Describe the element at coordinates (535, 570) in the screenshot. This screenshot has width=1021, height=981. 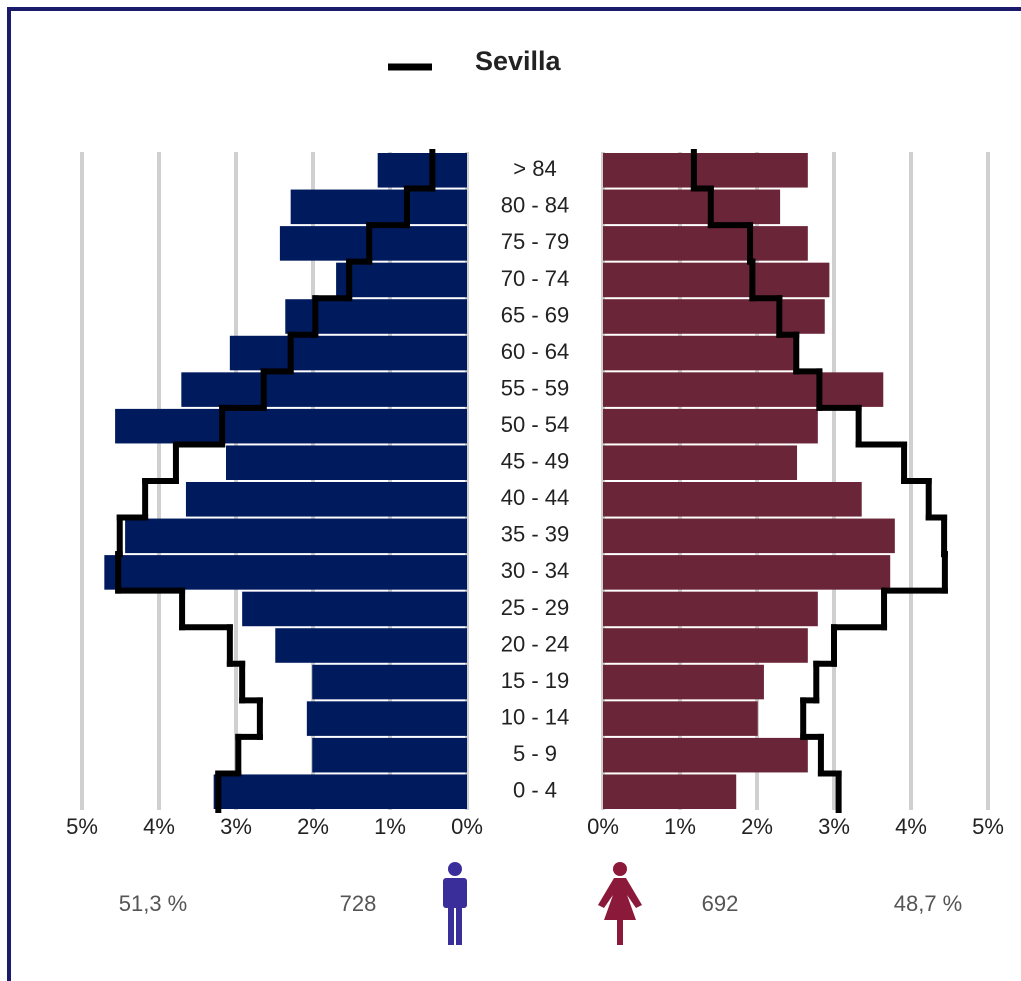
I see `age-label: 30 - 34` at that location.